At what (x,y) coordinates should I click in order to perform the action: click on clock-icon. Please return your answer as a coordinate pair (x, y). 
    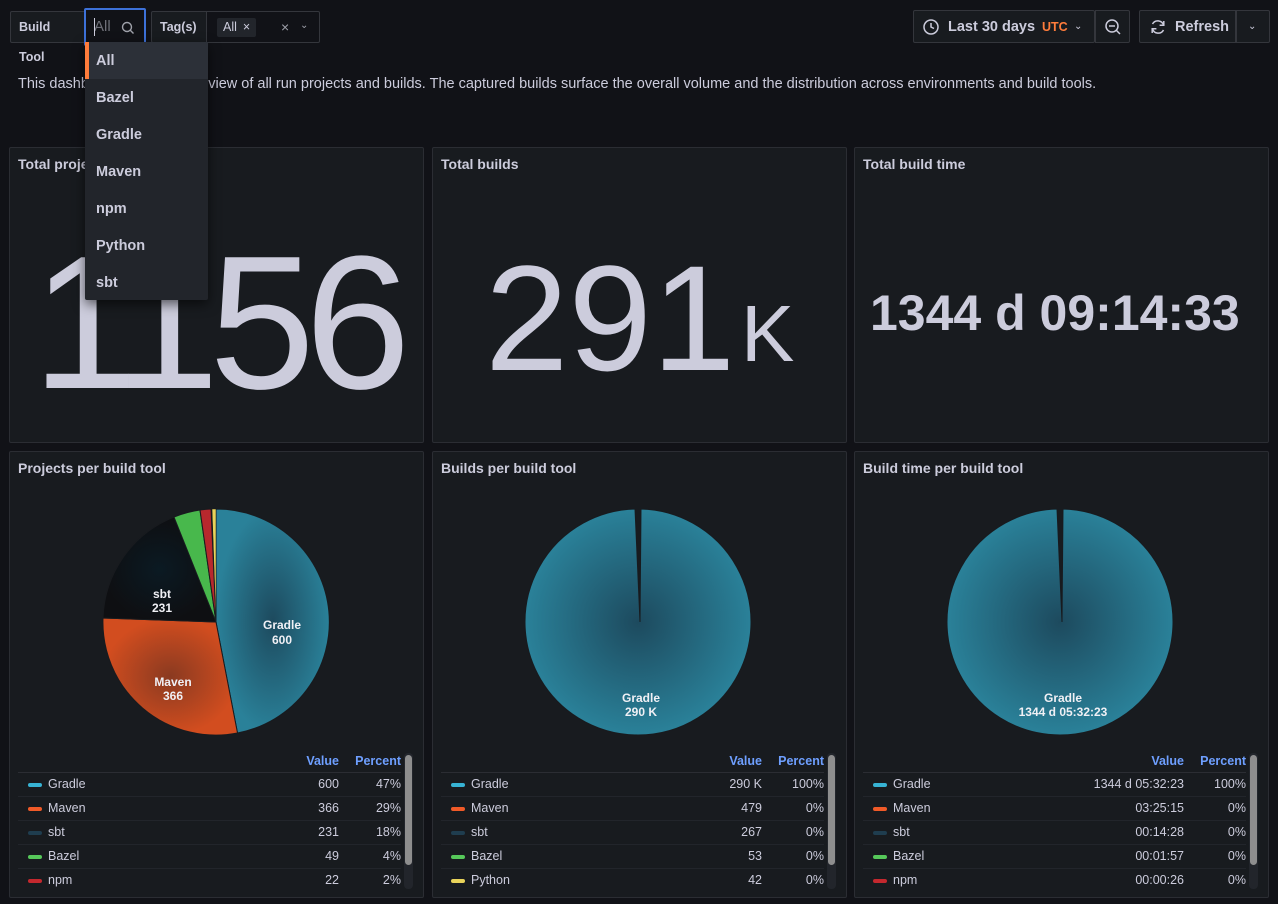
    Looking at the image, I should click on (931, 29).